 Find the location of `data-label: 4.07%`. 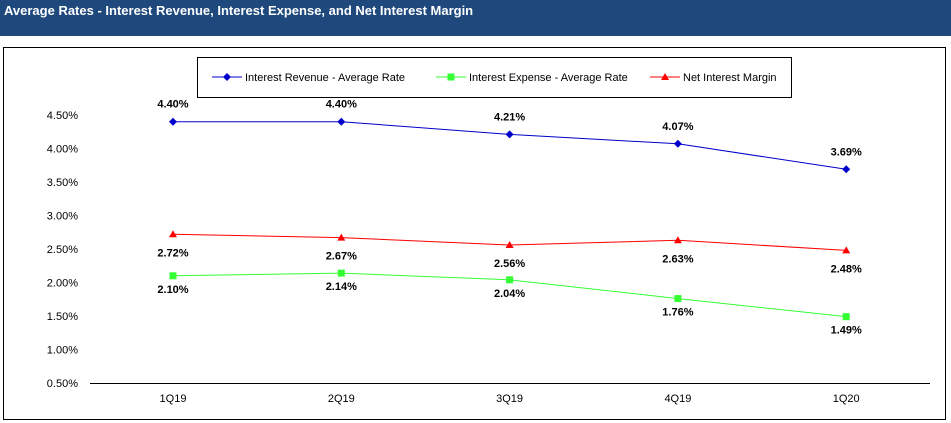

data-label: 4.07% is located at coordinates (677, 127).